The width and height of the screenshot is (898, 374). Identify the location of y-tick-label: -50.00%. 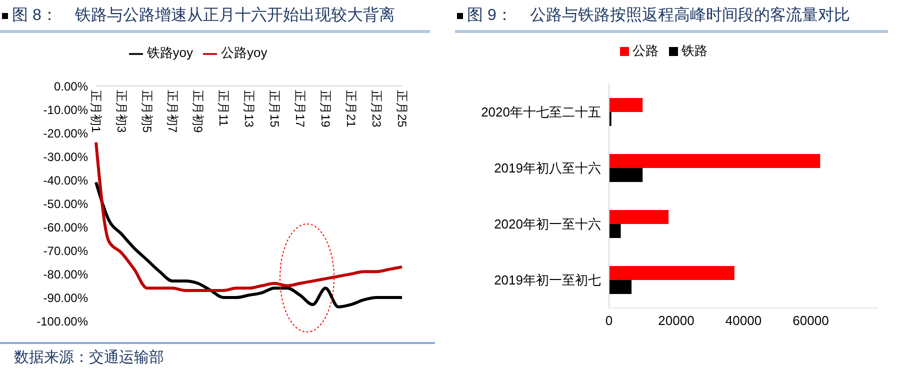
(65, 203).